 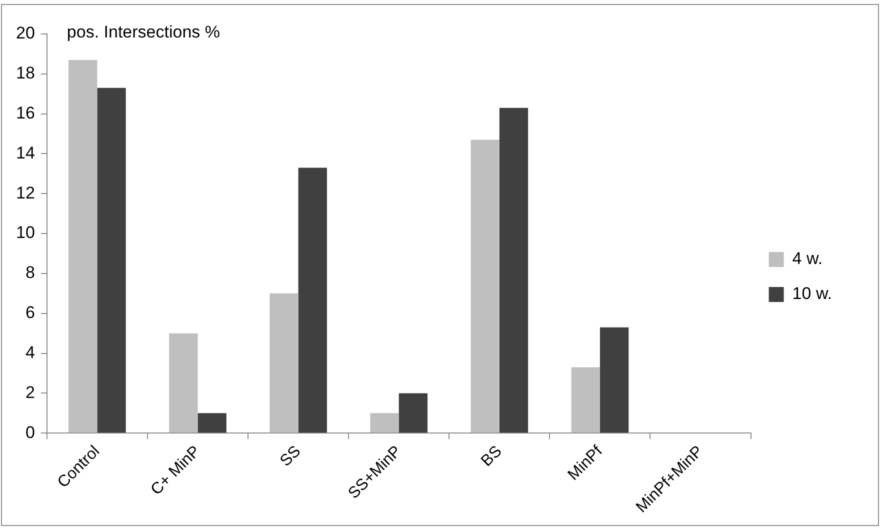 I want to click on x-tick-label: SS, so click(x=290, y=456).